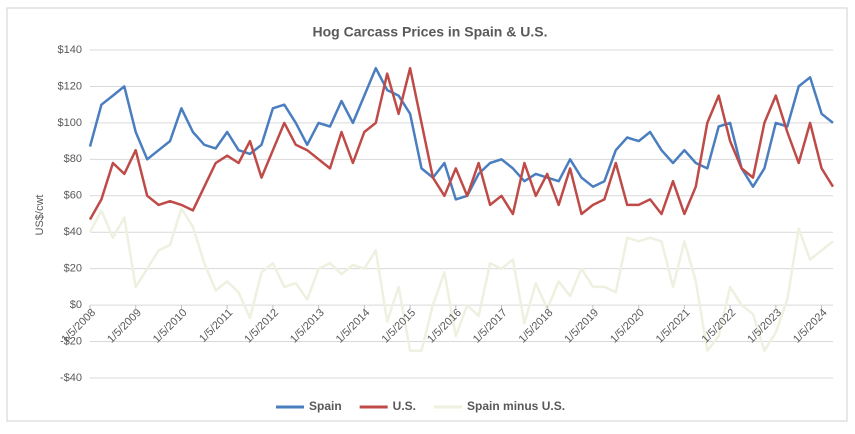 The image size is (855, 434). I want to click on y-tick-label: $100, so click(70, 123).